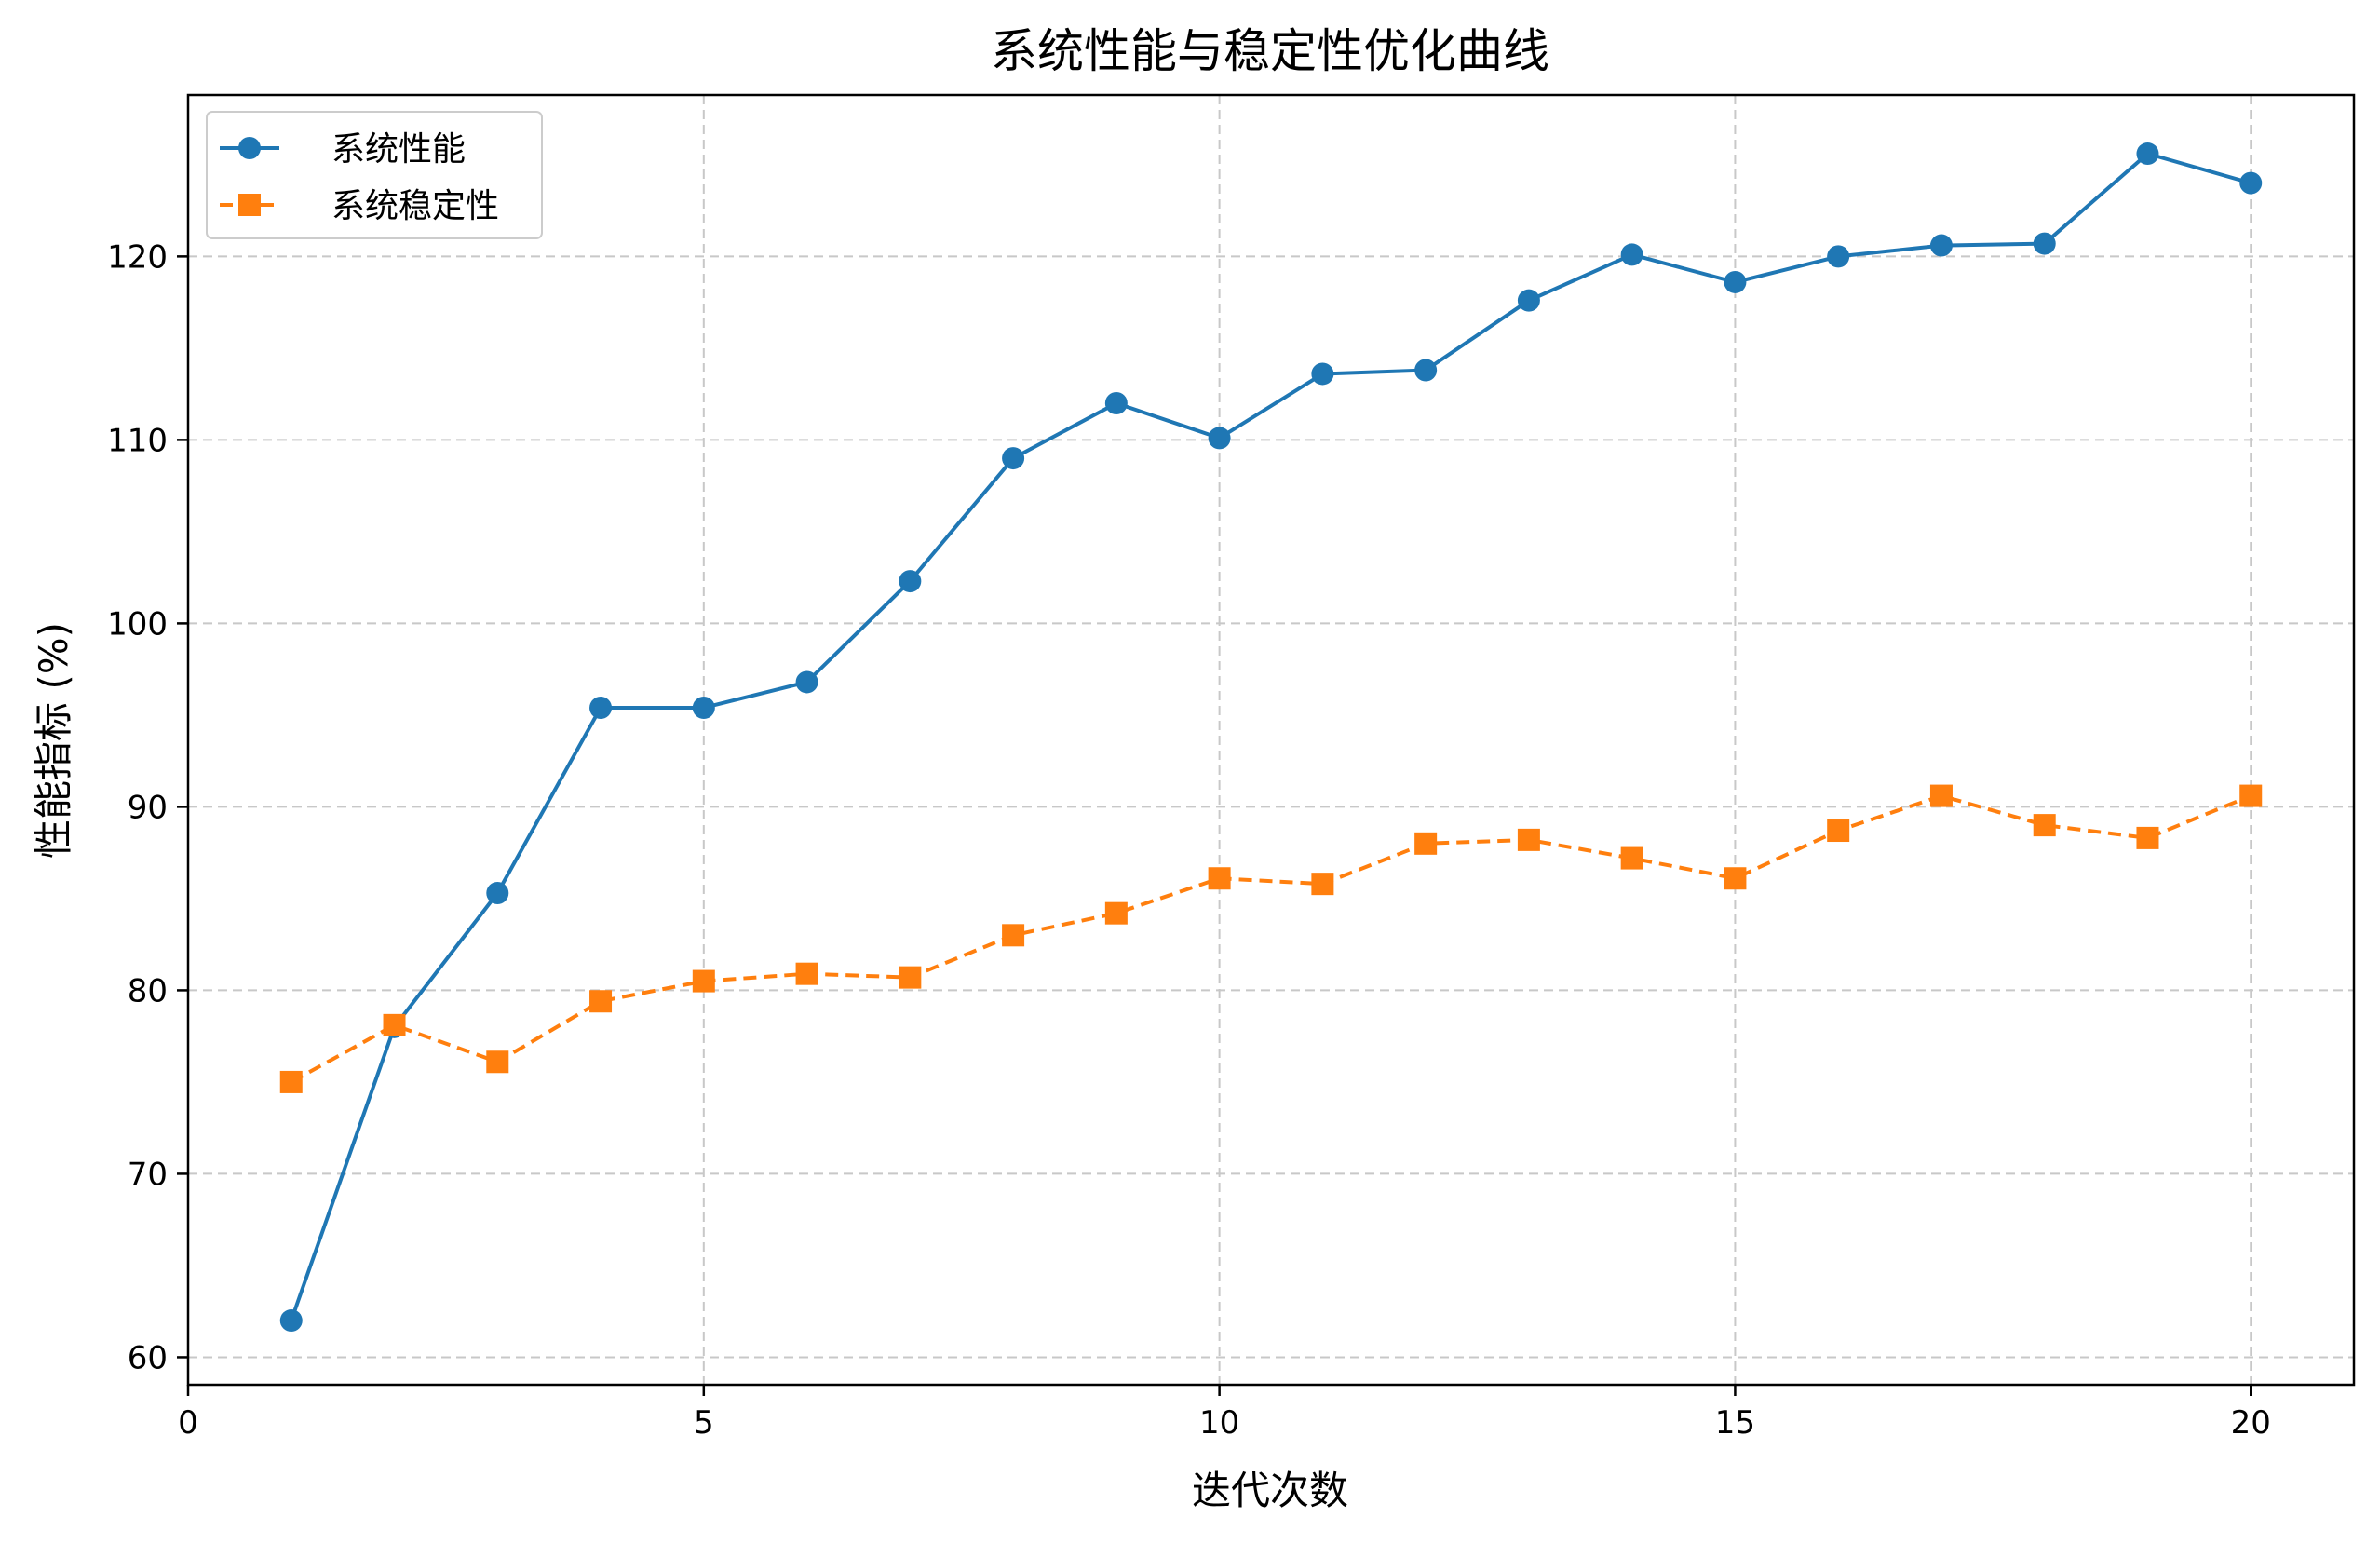 The height and width of the screenshot is (1544, 2380). Describe the element at coordinates (1270, 1491) in the screenshot. I see `x-axis-label: 迭代次数` at that location.